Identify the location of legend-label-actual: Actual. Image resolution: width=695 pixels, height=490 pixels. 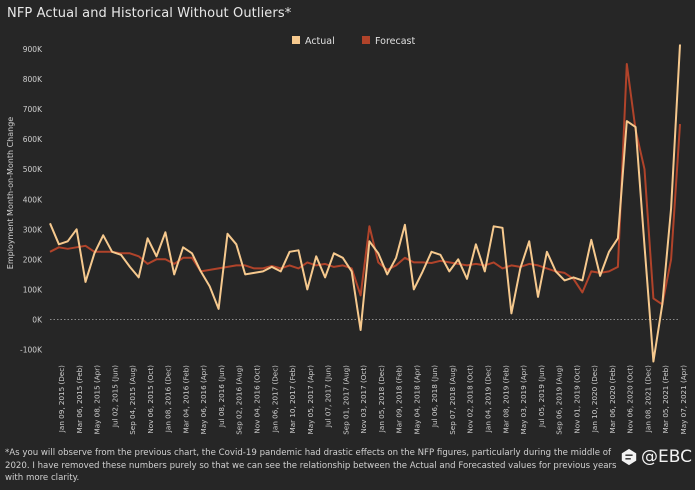
(320, 41).